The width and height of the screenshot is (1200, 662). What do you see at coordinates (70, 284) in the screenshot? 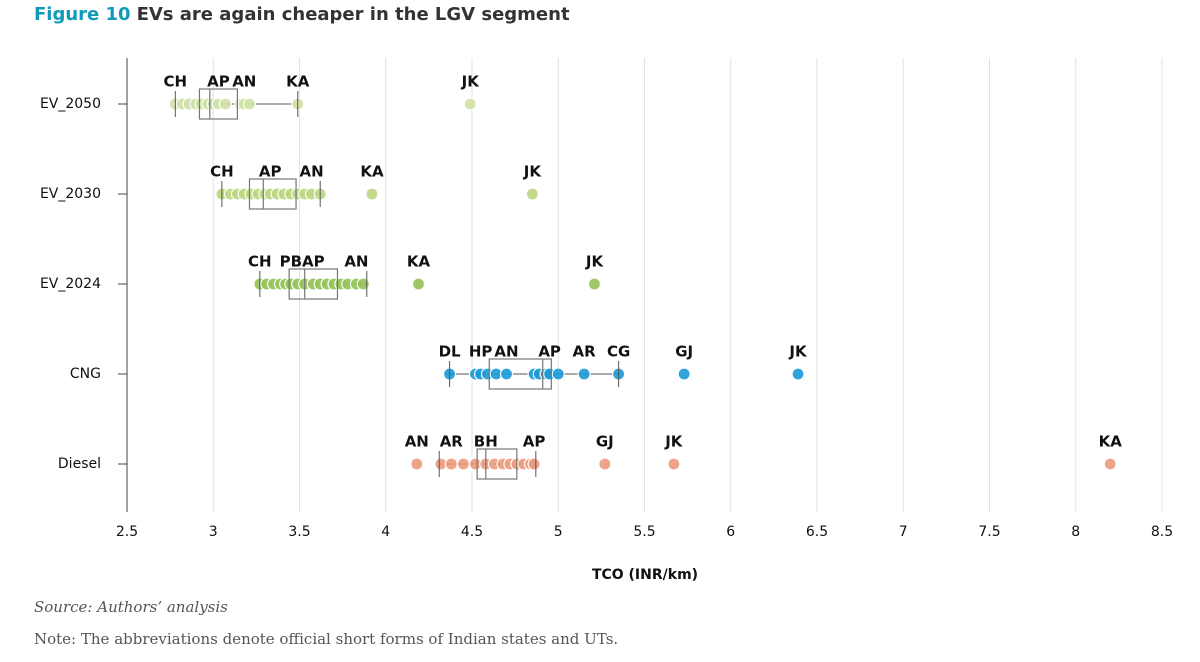
I see `y-tick-label: EV_2024` at bounding box center [70, 284].